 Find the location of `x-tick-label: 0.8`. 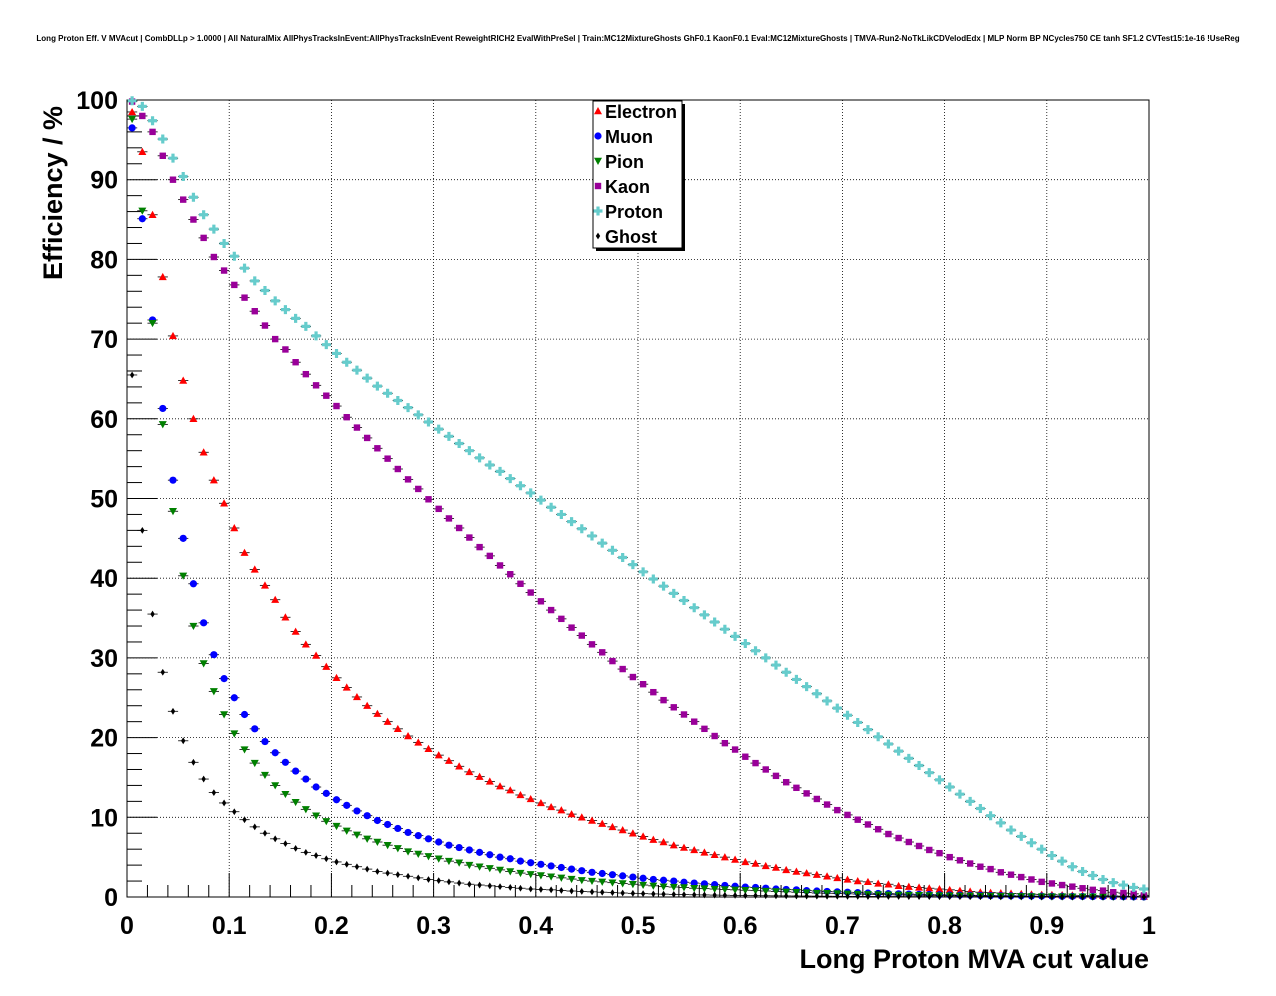

x-tick-label: 0.8 is located at coordinates (944, 926).